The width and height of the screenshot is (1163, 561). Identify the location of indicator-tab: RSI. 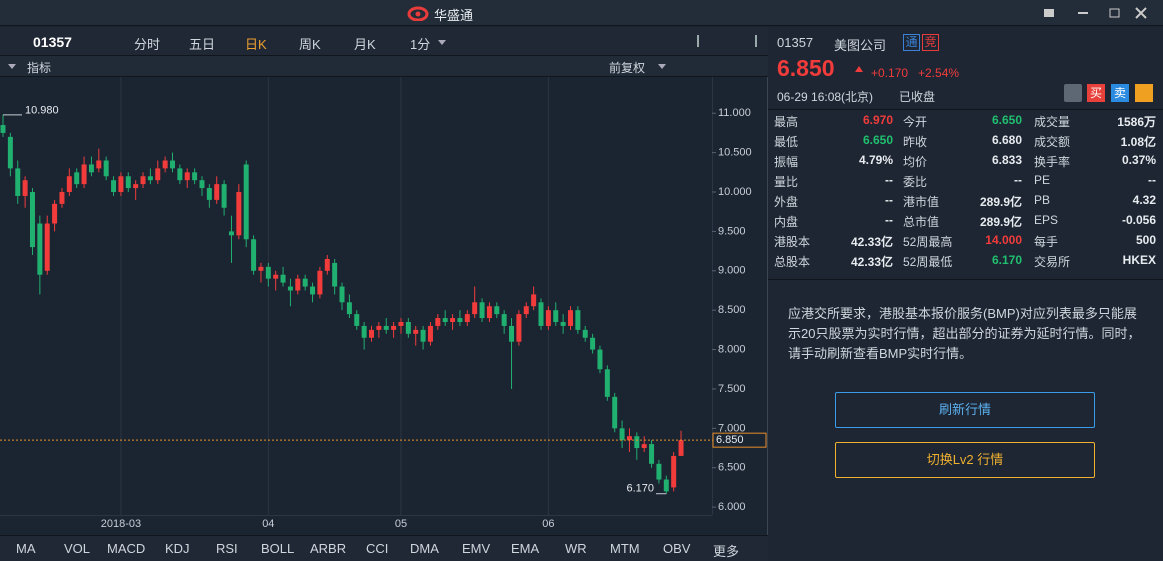
(227, 548).